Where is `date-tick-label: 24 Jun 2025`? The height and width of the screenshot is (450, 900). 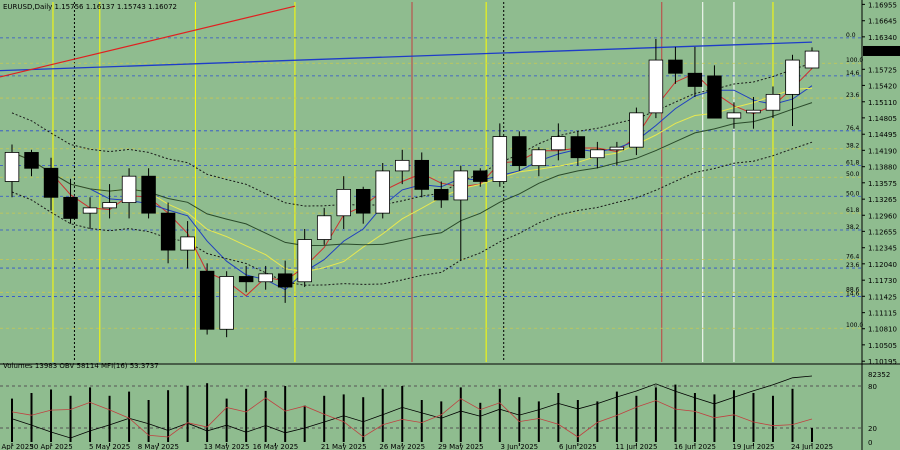 date-tick-label: 24 Jun 2025 is located at coordinates (812, 446).